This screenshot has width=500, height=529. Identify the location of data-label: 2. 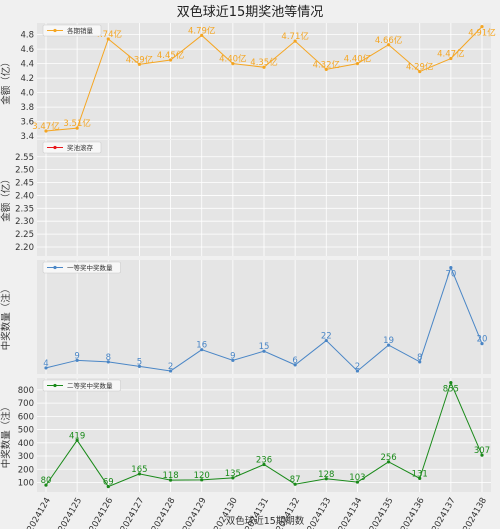
(357, 367).